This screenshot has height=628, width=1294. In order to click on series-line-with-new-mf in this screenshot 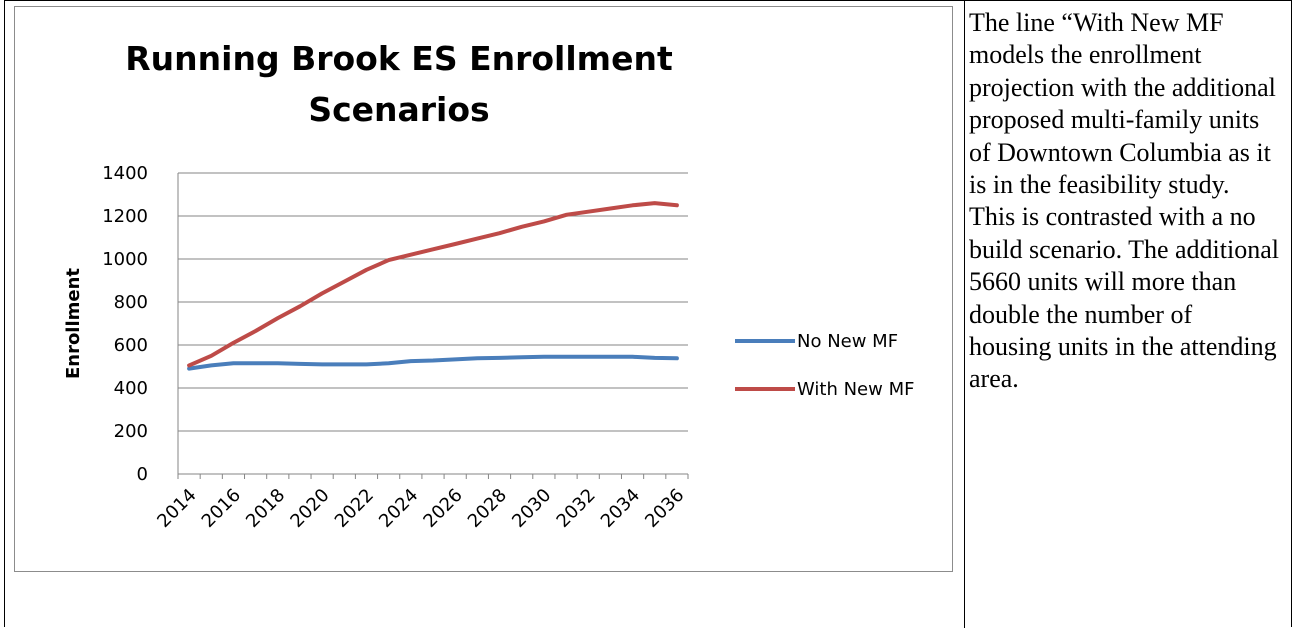, I will do `click(433, 284)`.